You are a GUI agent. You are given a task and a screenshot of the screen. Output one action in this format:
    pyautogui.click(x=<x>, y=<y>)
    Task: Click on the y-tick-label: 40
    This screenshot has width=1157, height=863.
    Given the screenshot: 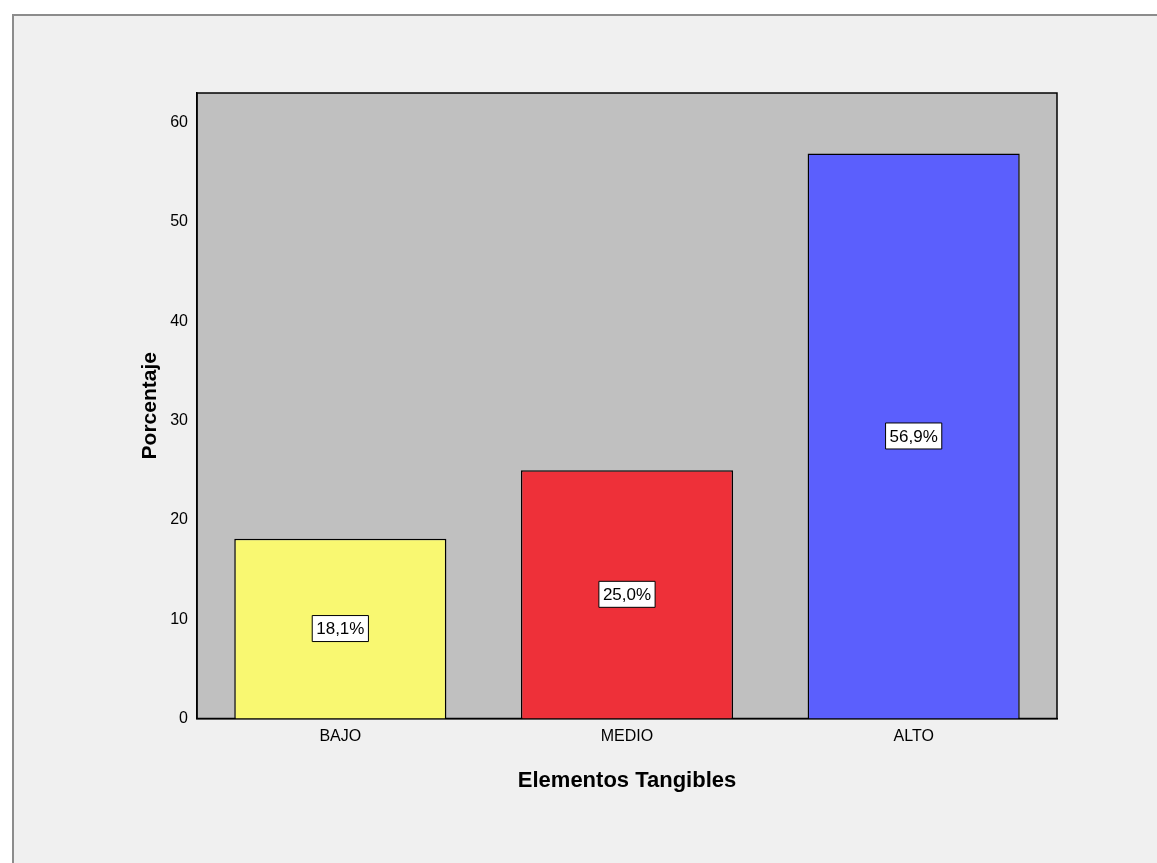 What is the action you would take?
    pyautogui.click(x=179, y=320)
    